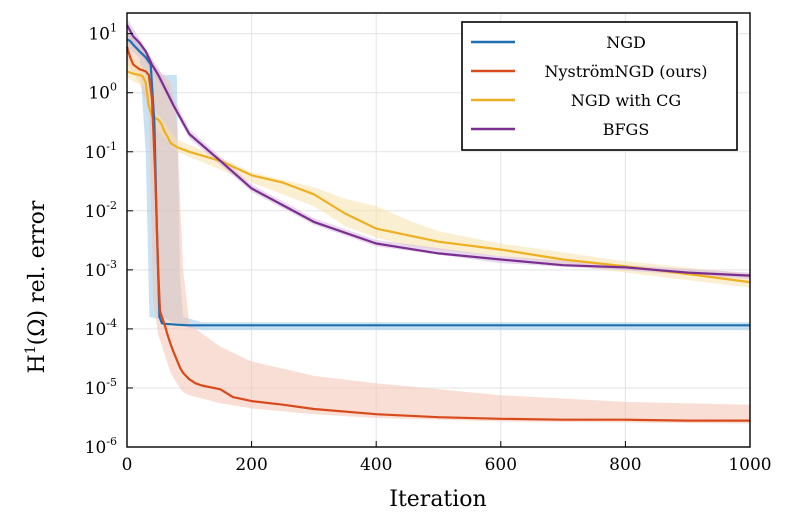 This screenshot has width=792, height=528. I want to click on x-tick-label: 200, so click(251, 465).